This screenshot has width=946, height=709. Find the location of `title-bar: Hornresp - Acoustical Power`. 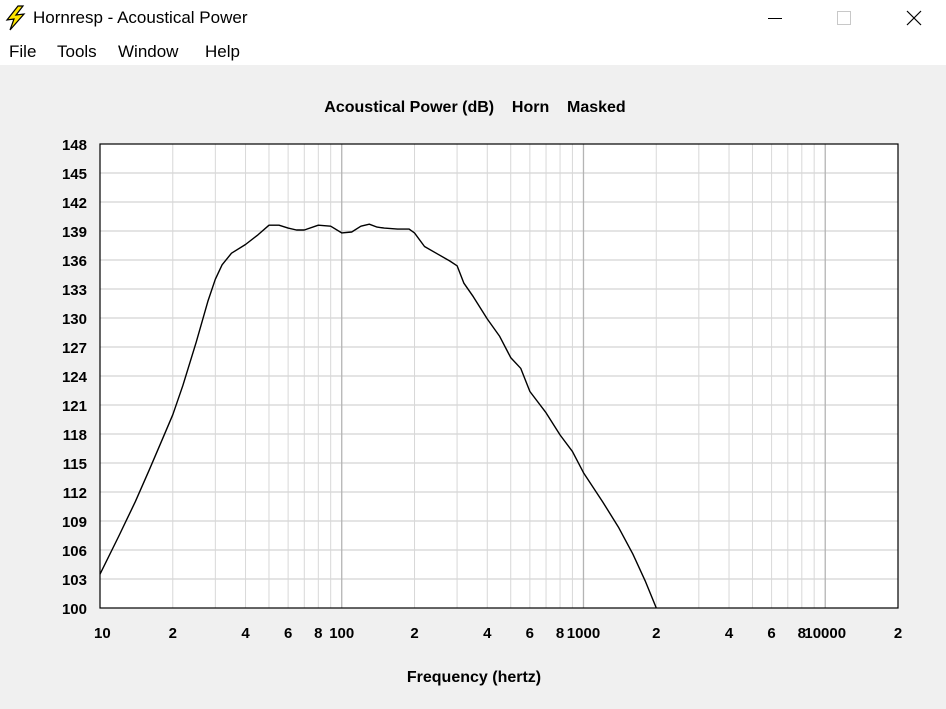

title-bar: Hornresp - Acoustical Power is located at coordinates (473, 18).